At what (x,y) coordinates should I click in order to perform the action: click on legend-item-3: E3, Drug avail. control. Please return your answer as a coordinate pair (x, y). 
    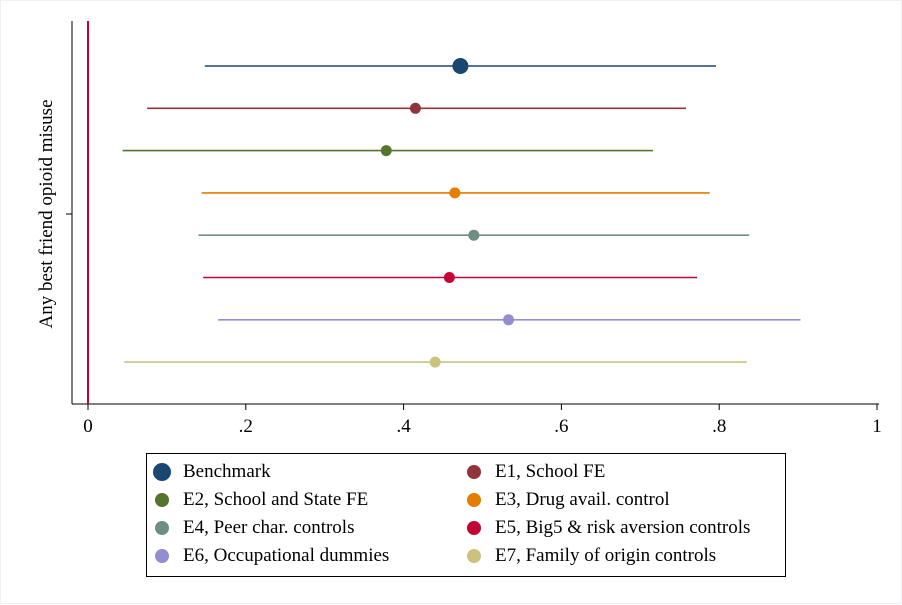
    Looking at the image, I should click on (567, 500).